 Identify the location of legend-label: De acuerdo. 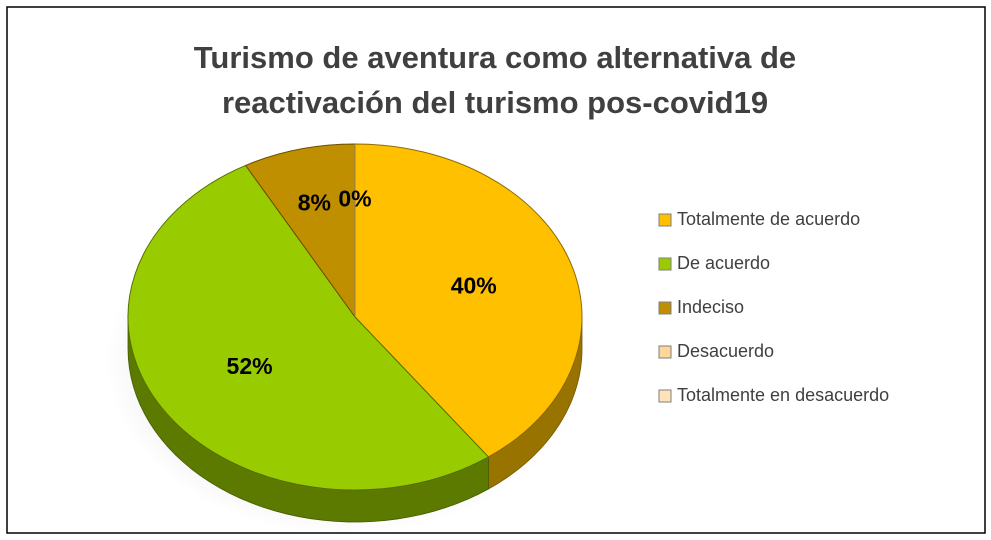
(723, 263).